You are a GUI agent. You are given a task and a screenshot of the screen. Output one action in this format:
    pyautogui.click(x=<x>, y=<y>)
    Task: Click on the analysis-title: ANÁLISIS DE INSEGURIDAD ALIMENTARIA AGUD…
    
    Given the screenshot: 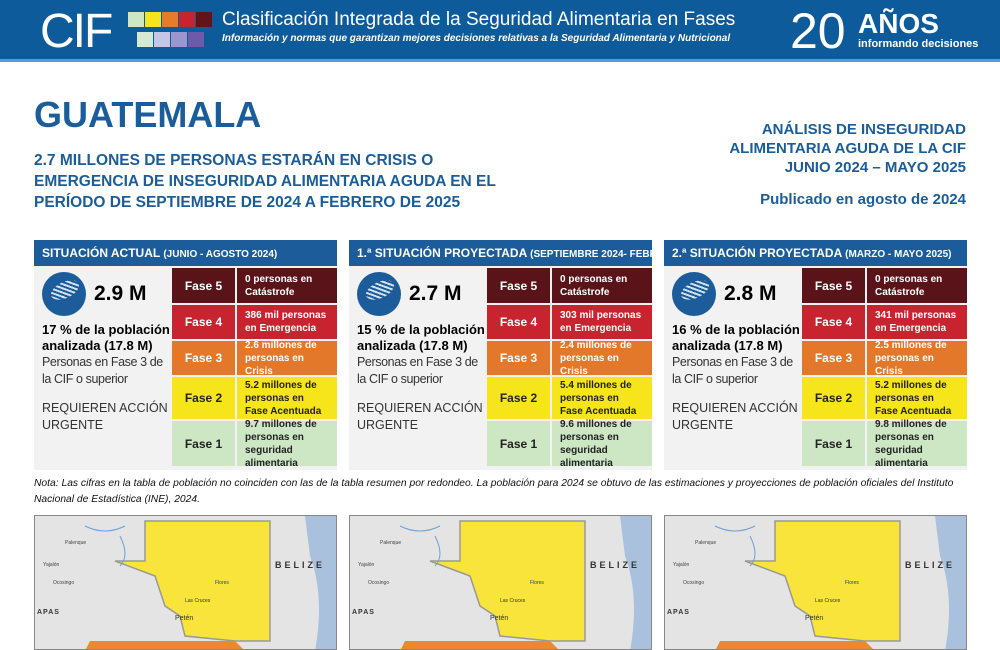 What is the action you would take?
    pyautogui.click(x=816, y=148)
    